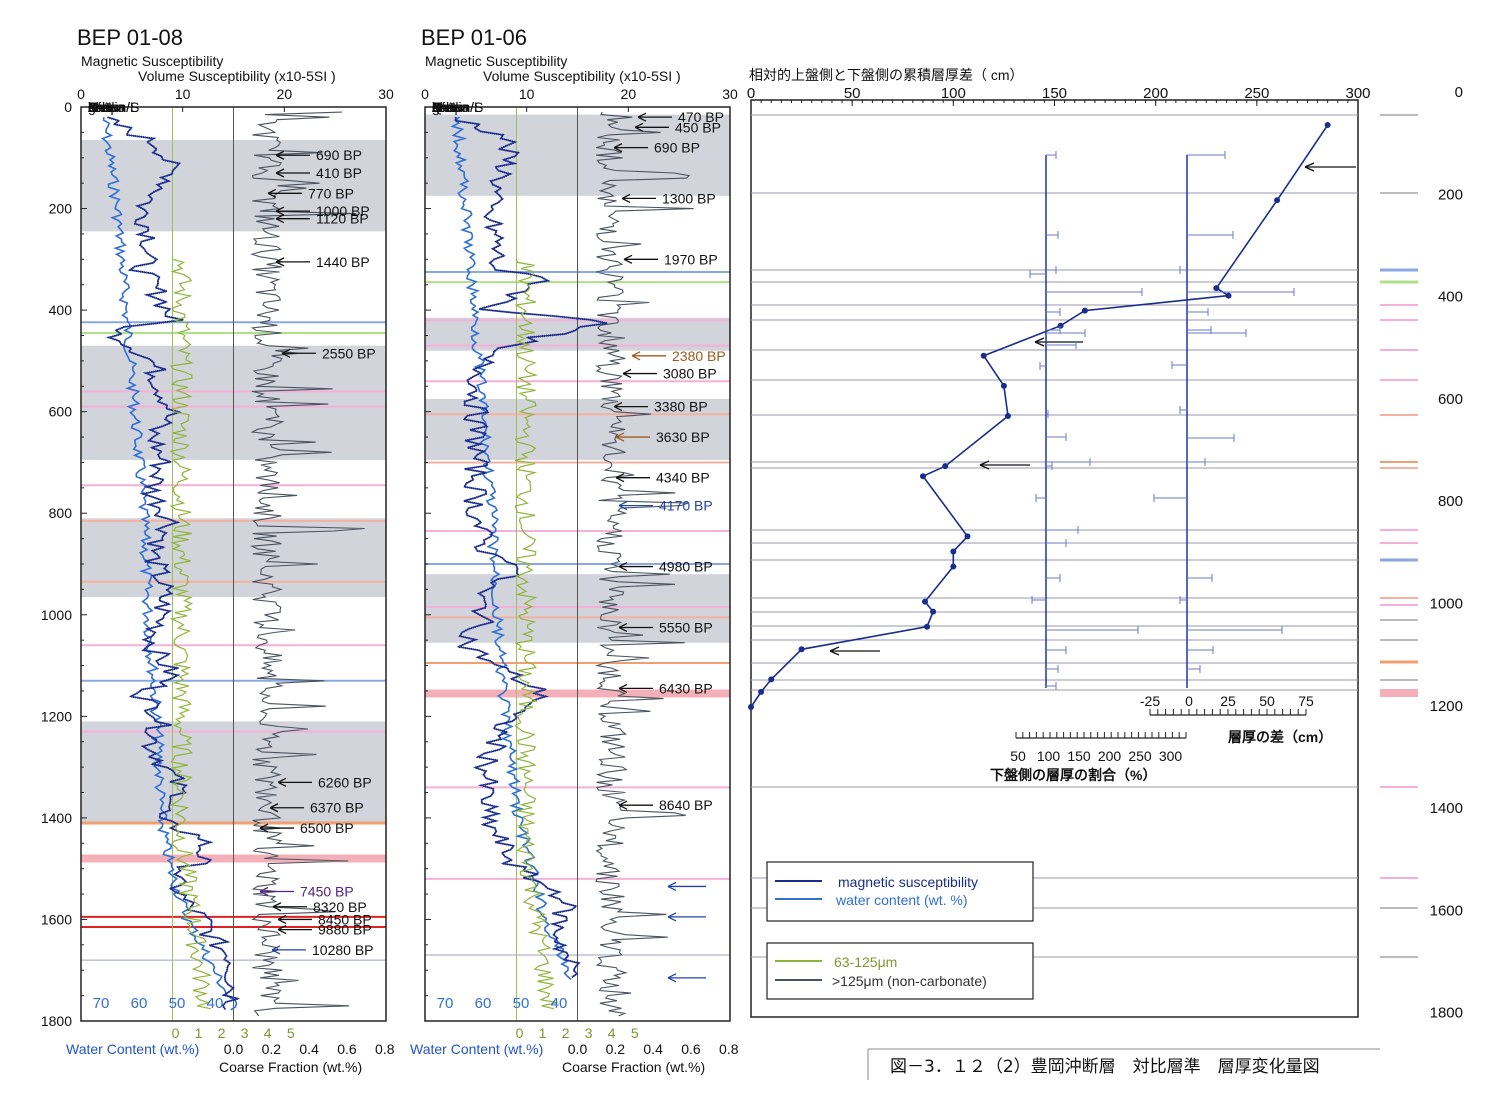 The height and width of the screenshot is (1099, 1505). I want to click on depth-tick-label: 600, so click(61, 412).